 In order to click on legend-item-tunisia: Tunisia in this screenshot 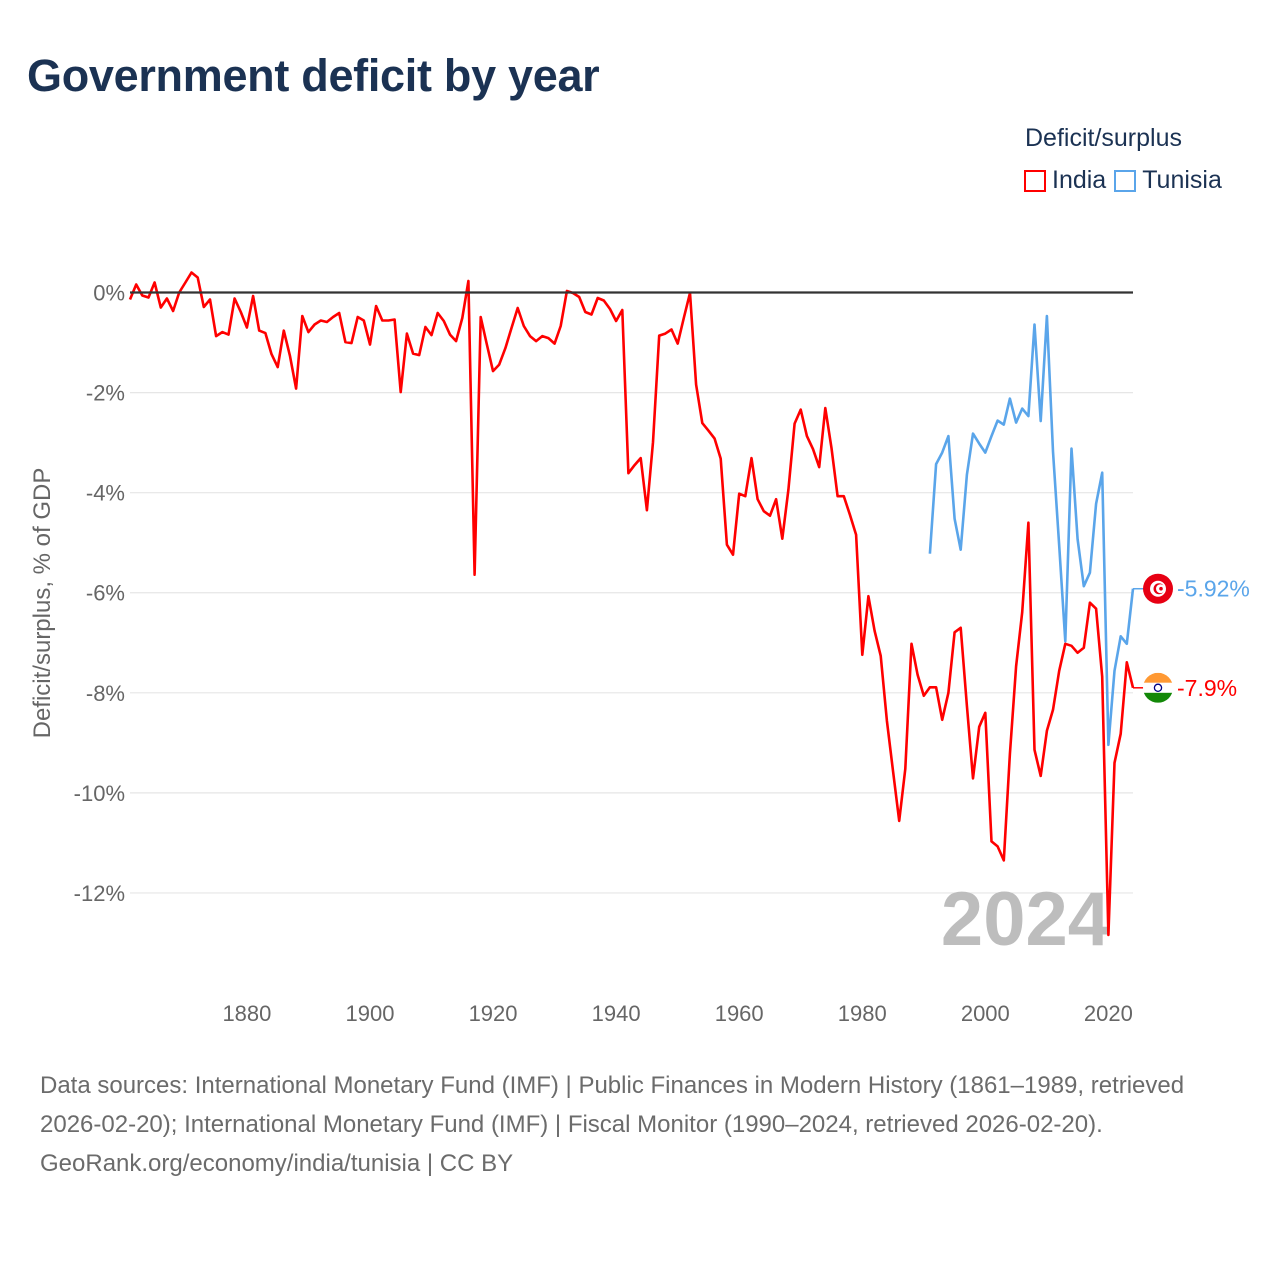, I will do `click(1168, 180)`.